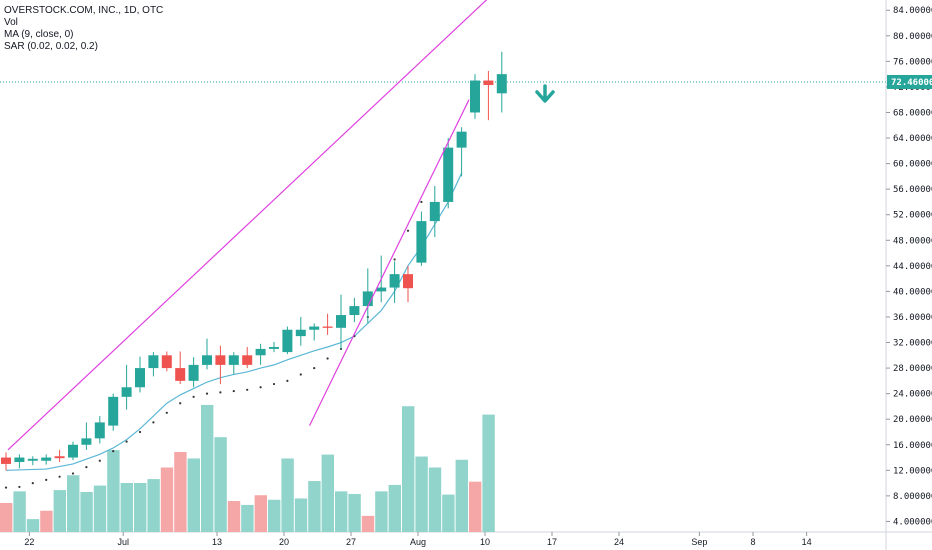 The height and width of the screenshot is (550, 932). Describe the element at coordinates (912, 62) in the screenshot. I see `y-tick-label: 76.000000` at that location.